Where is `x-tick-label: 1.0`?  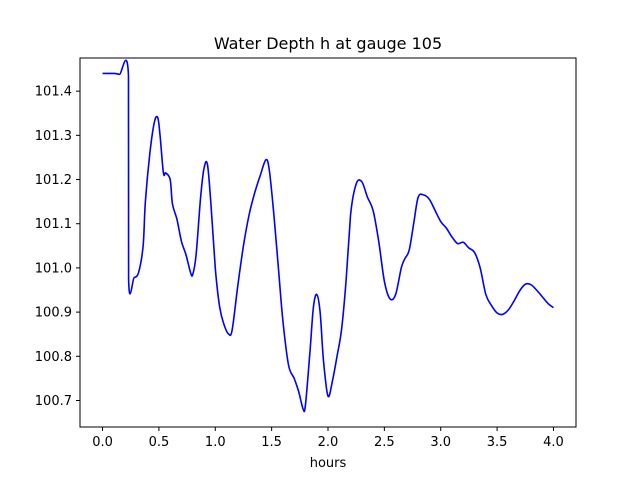
x-tick-label: 1.0 is located at coordinates (215, 442).